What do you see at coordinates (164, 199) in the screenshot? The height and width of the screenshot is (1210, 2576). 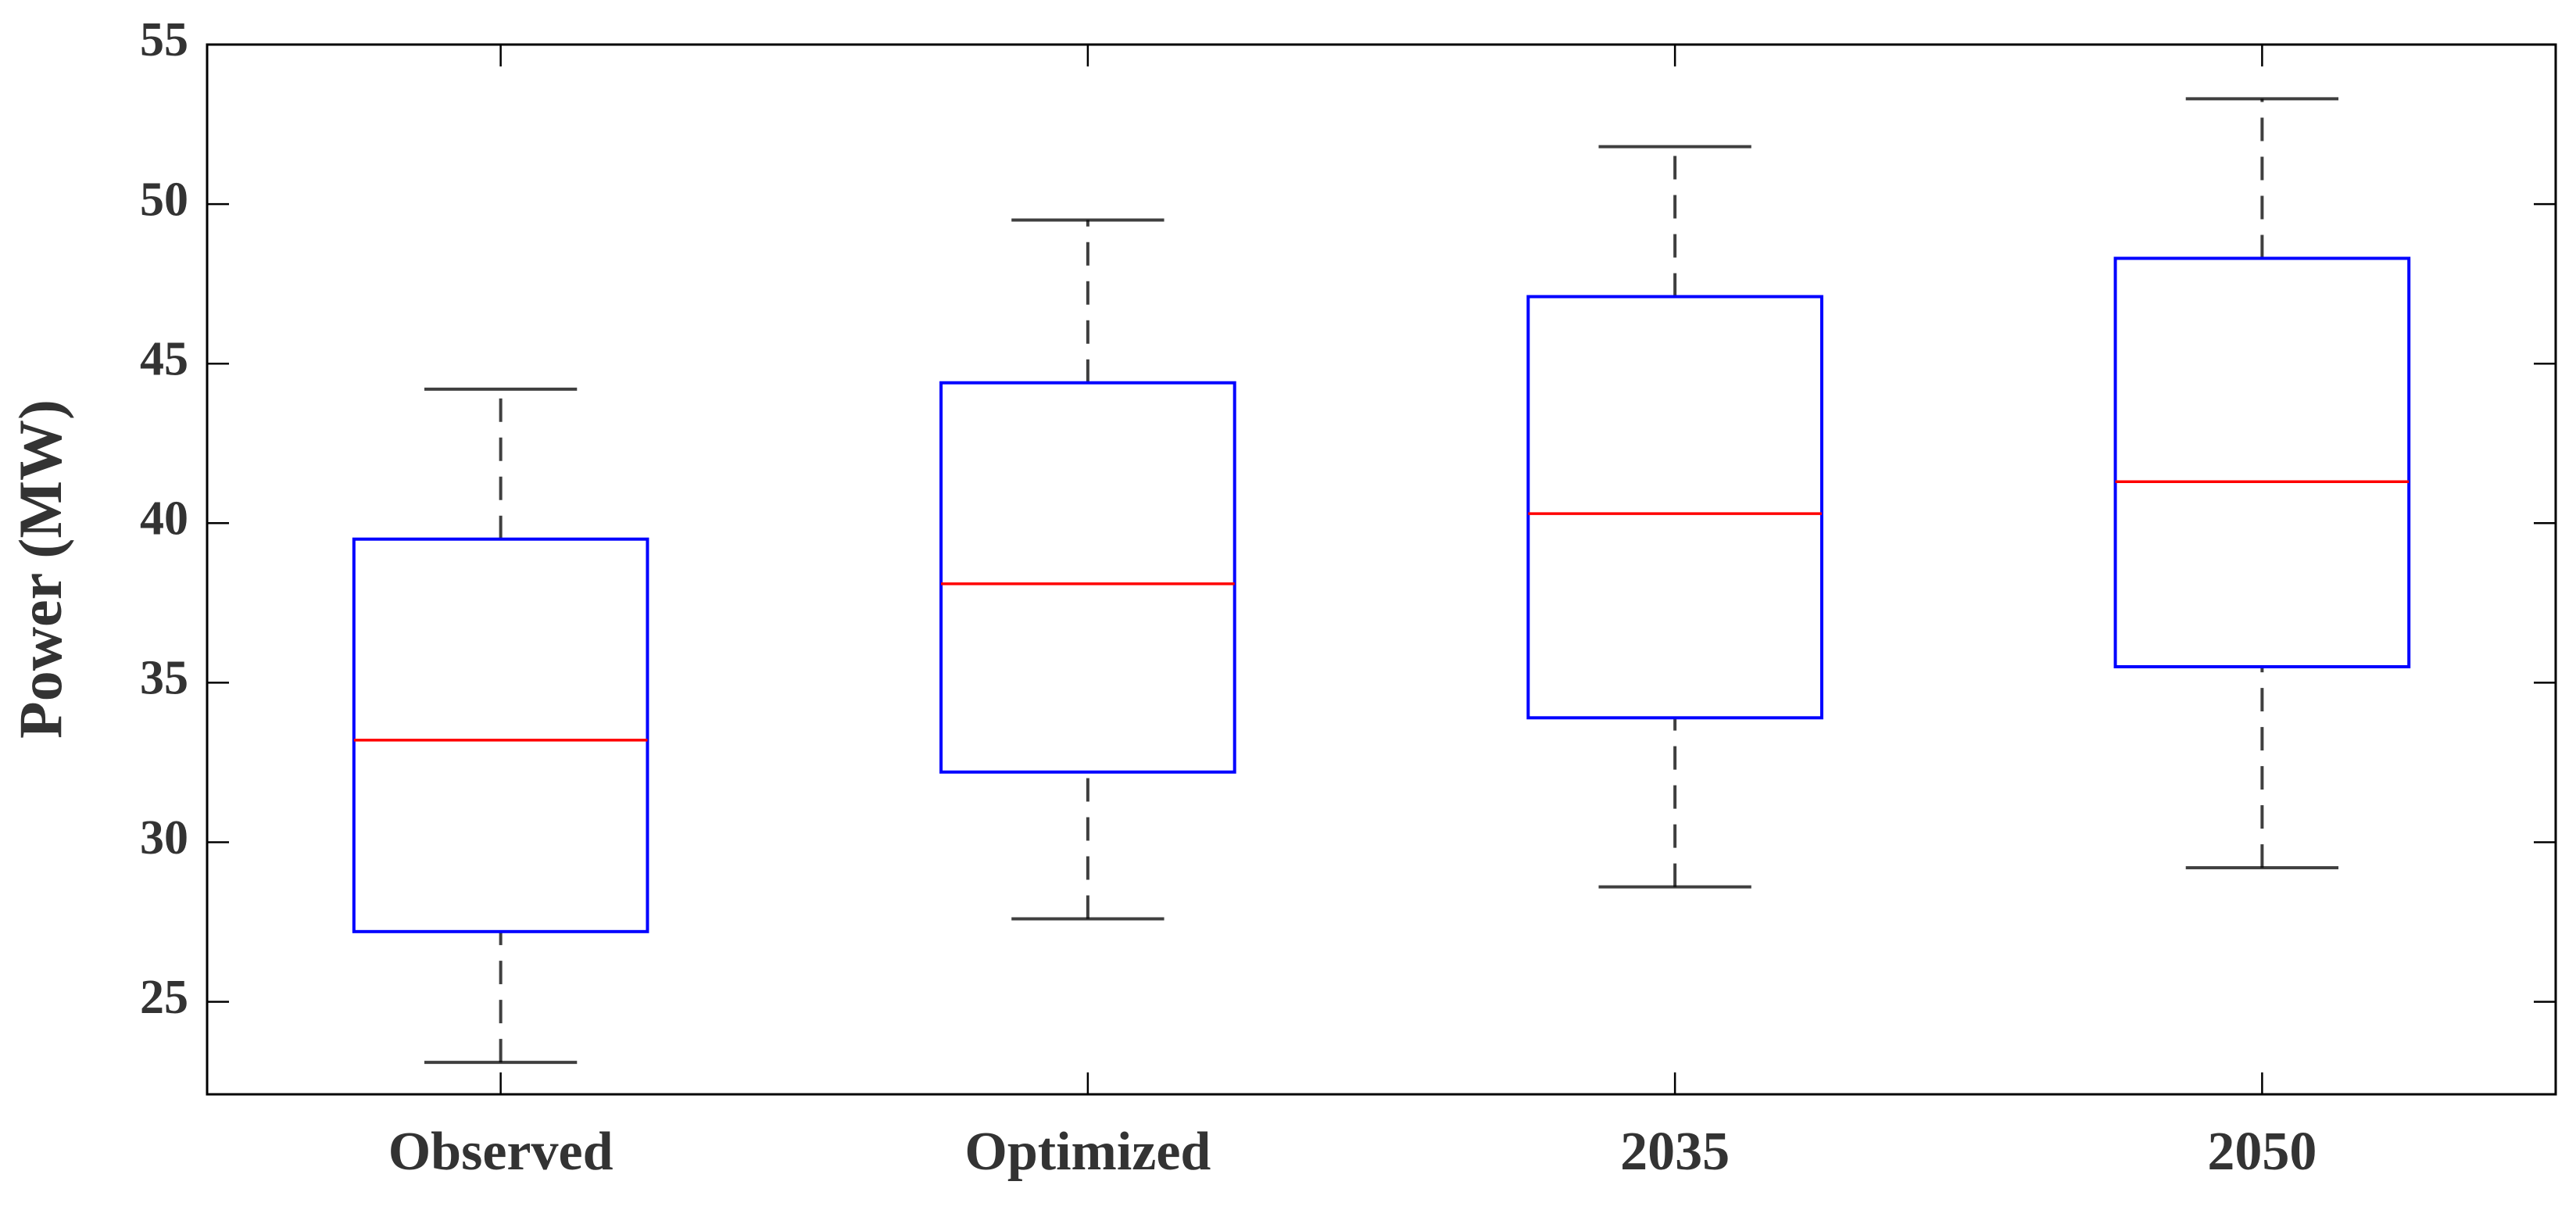 I see `y-tick-label: 50` at bounding box center [164, 199].